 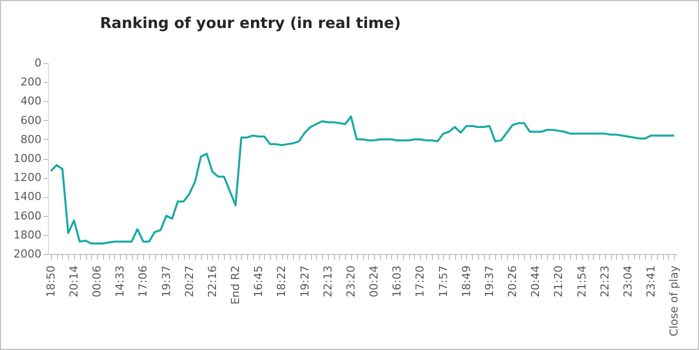 I want to click on x-tick-label: 20:14, so click(x=73, y=282).